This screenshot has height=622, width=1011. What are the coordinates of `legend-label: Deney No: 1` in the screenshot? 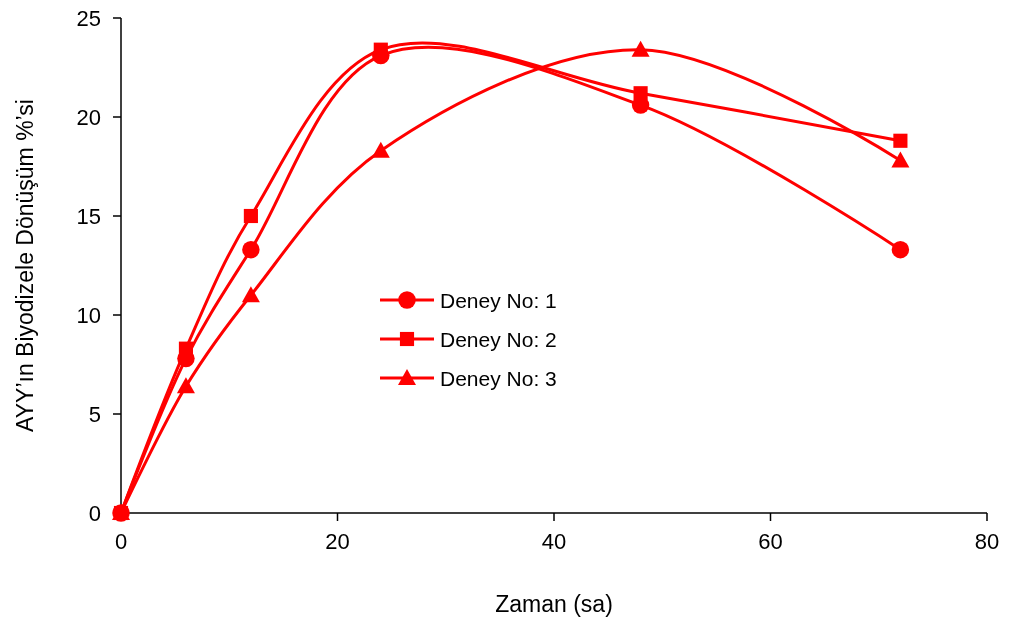 It's located at (498, 300).